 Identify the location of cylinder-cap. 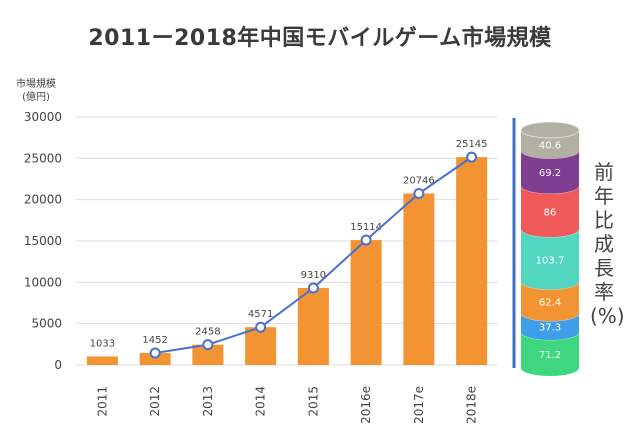
(550, 130).